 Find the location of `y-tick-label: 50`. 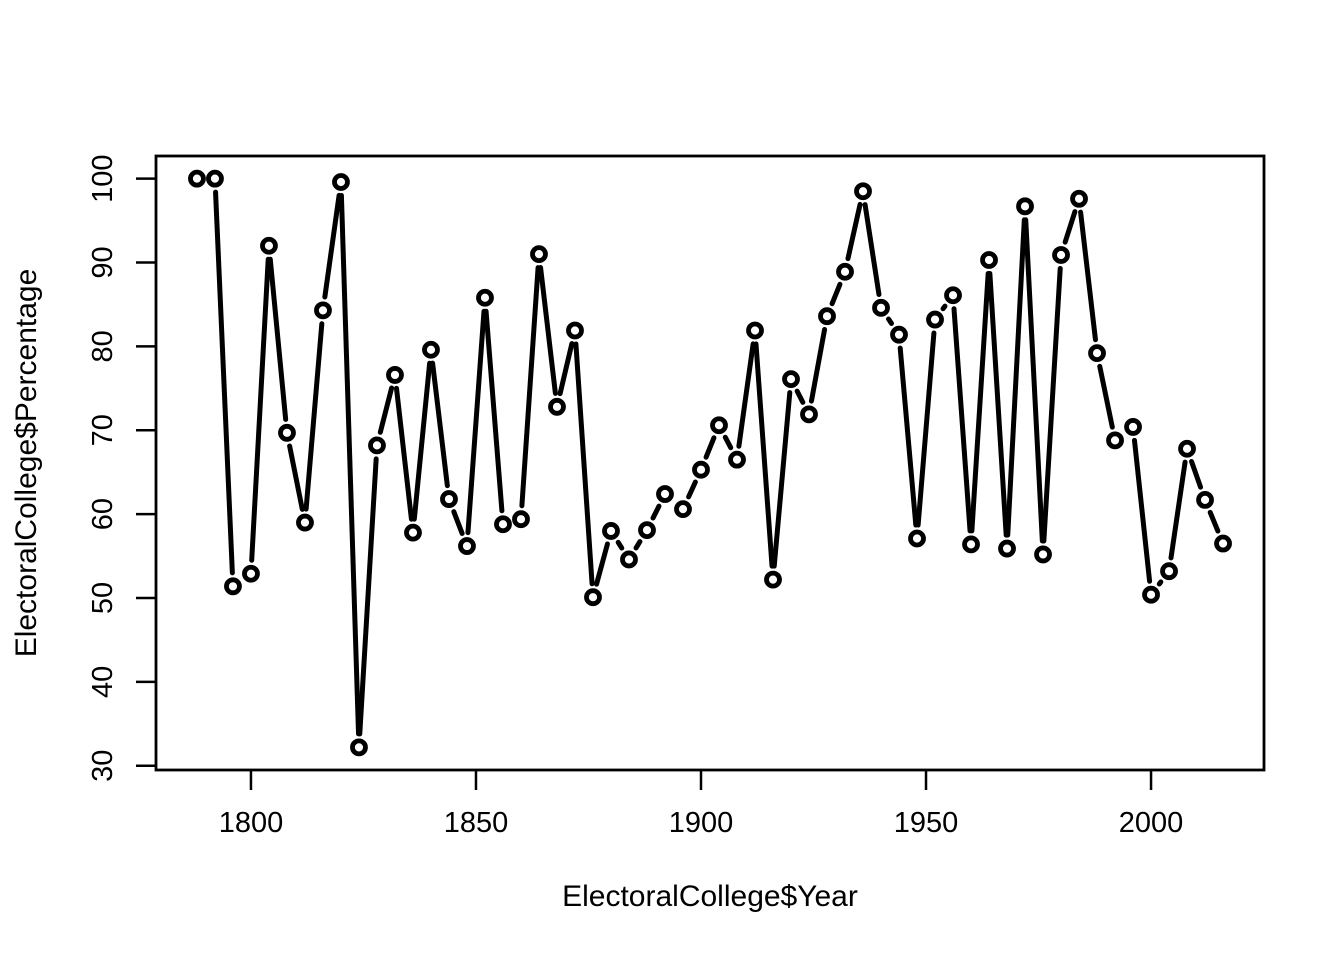

y-tick-label: 50 is located at coordinates (103, 598).